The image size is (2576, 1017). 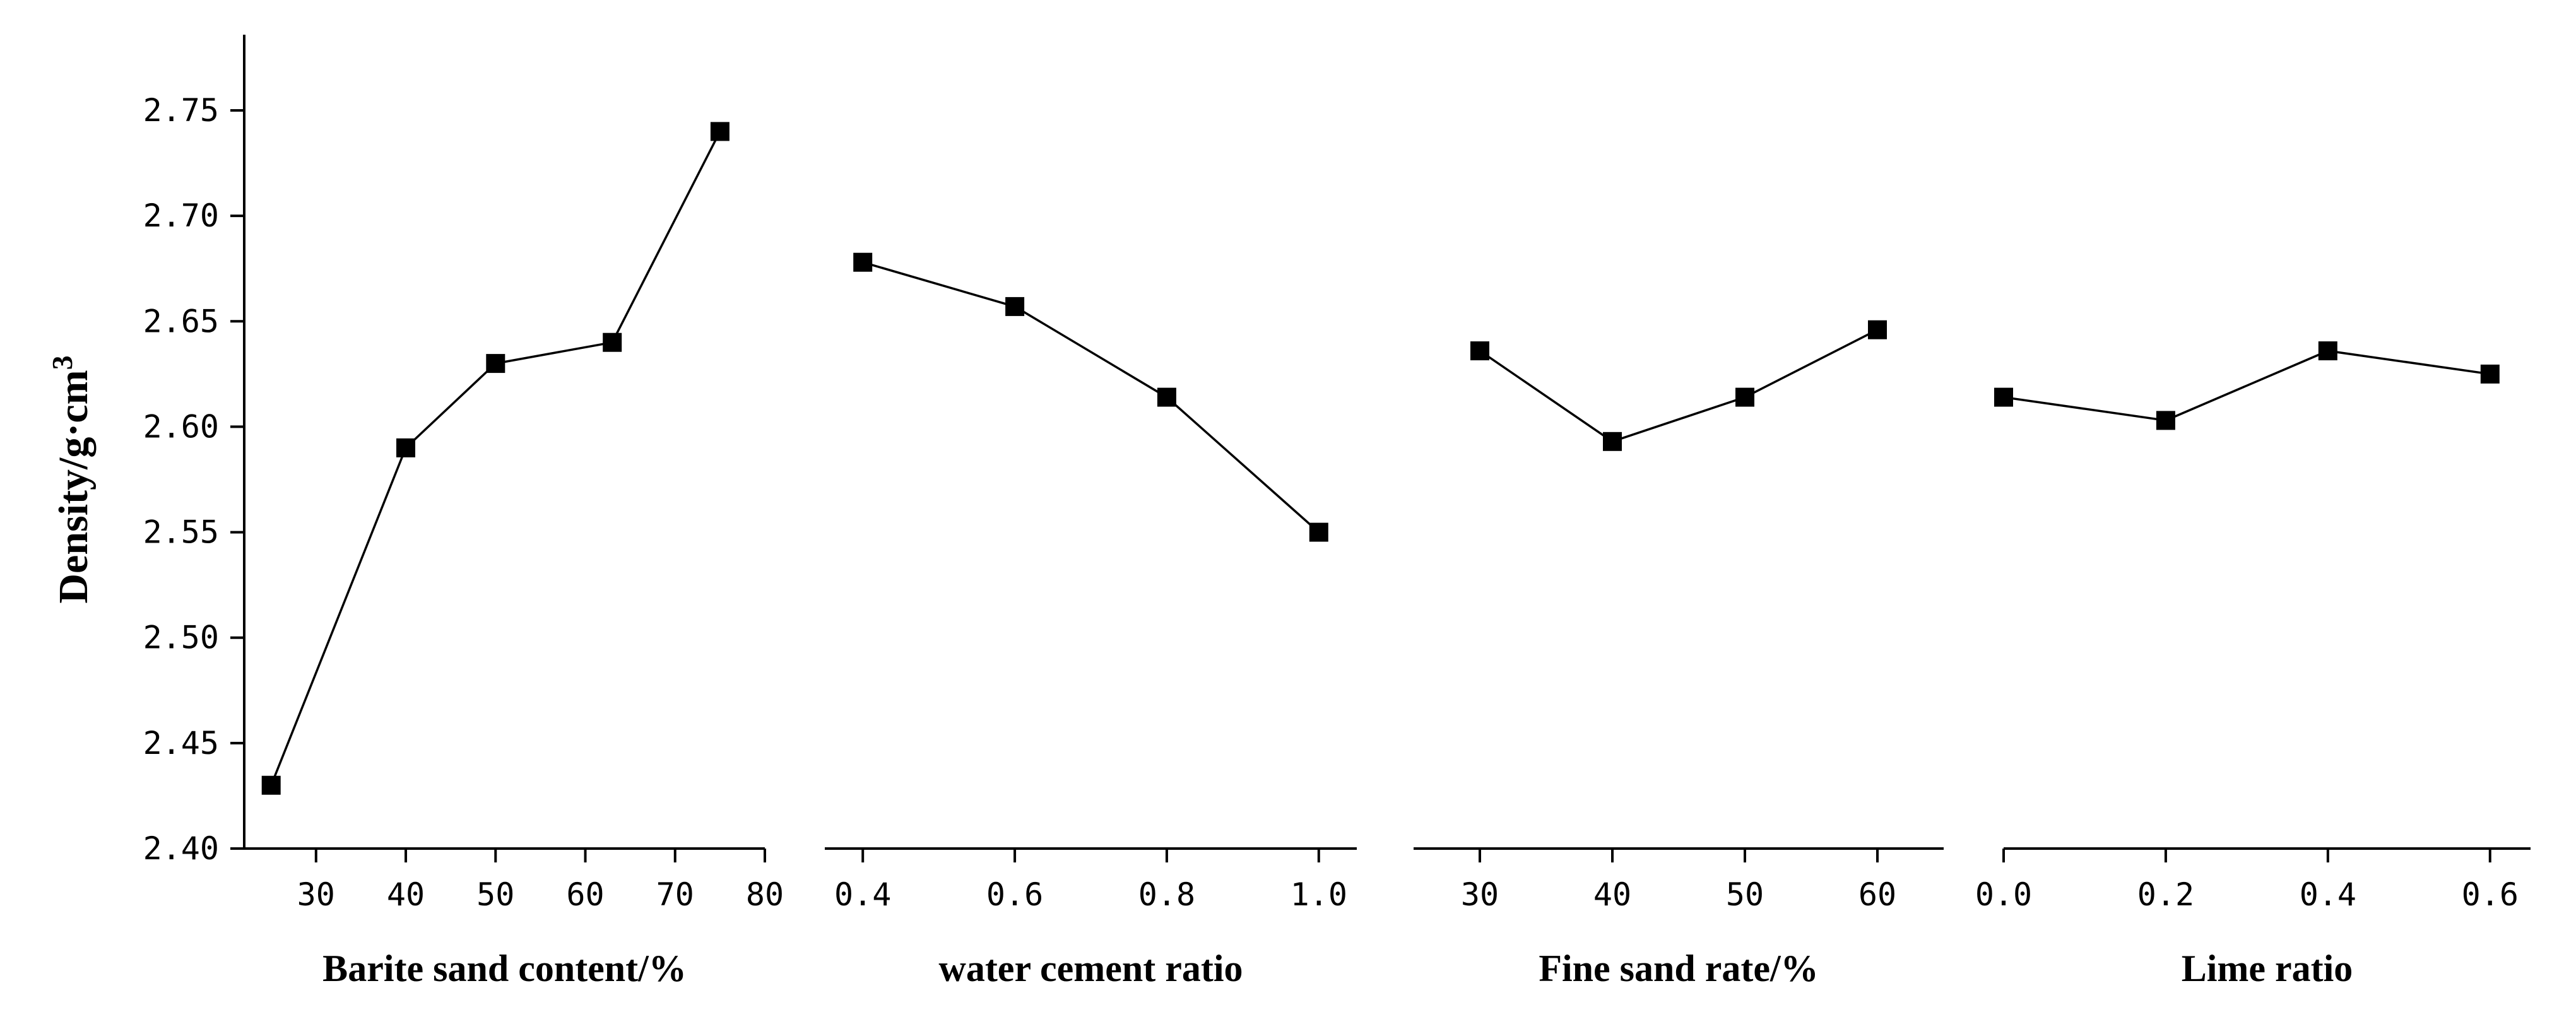 I want to click on y-tick-label: 2.40, so click(x=181, y=848).